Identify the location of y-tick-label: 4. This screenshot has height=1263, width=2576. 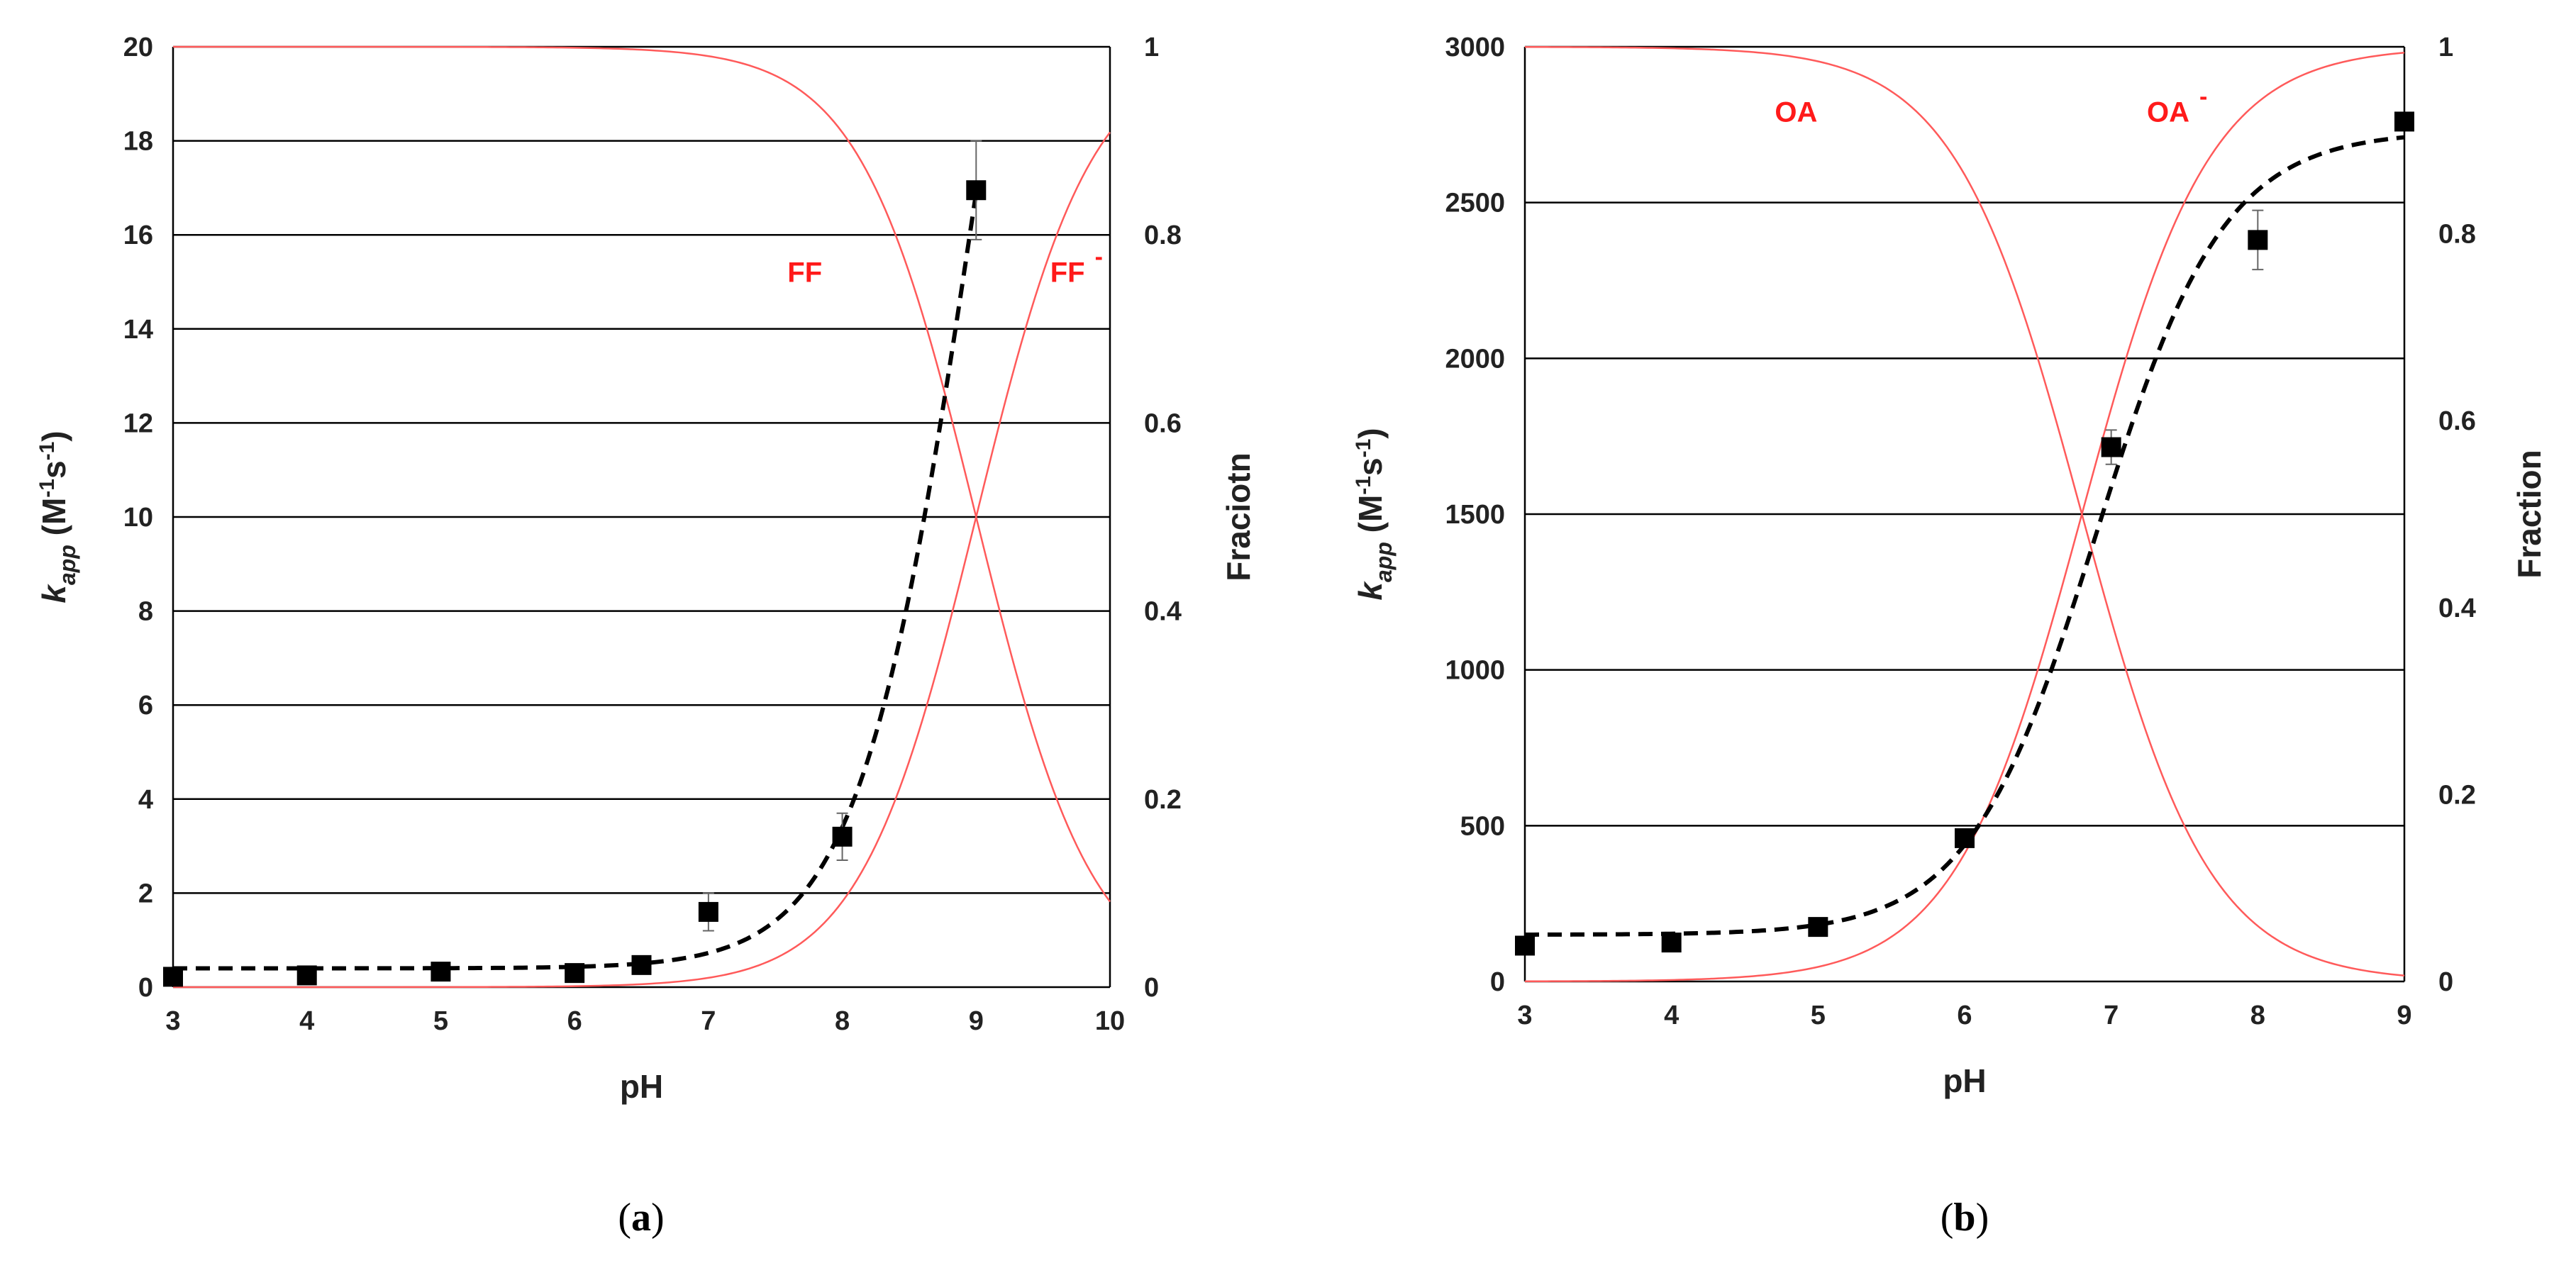
(145, 800).